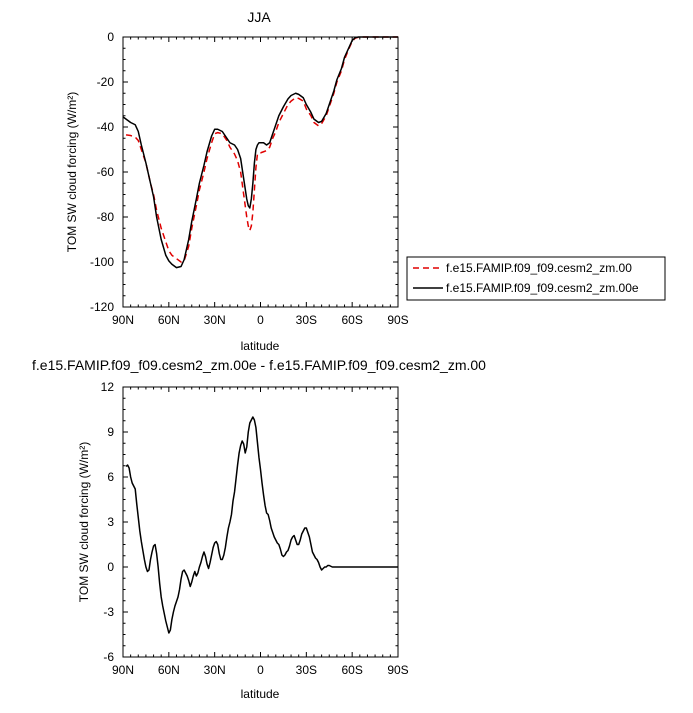 The image size is (693, 713). Describe the element at coordinates (108, 657) in the screenshot. I see `panel-2-y-tick-label: -6` at that location.